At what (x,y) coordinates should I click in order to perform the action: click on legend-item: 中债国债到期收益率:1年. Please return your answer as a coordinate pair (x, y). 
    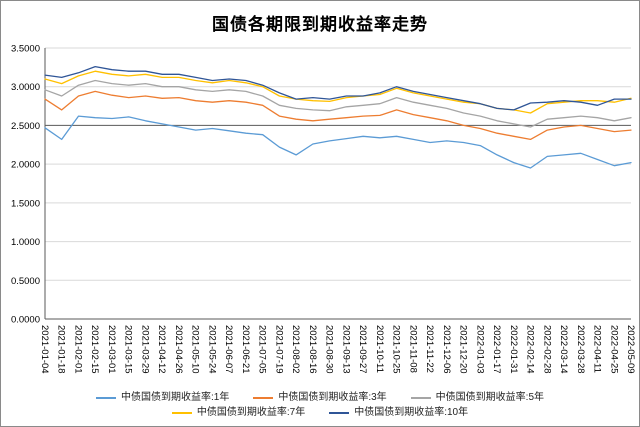
    Looking at the image, I should click on (162, 398).